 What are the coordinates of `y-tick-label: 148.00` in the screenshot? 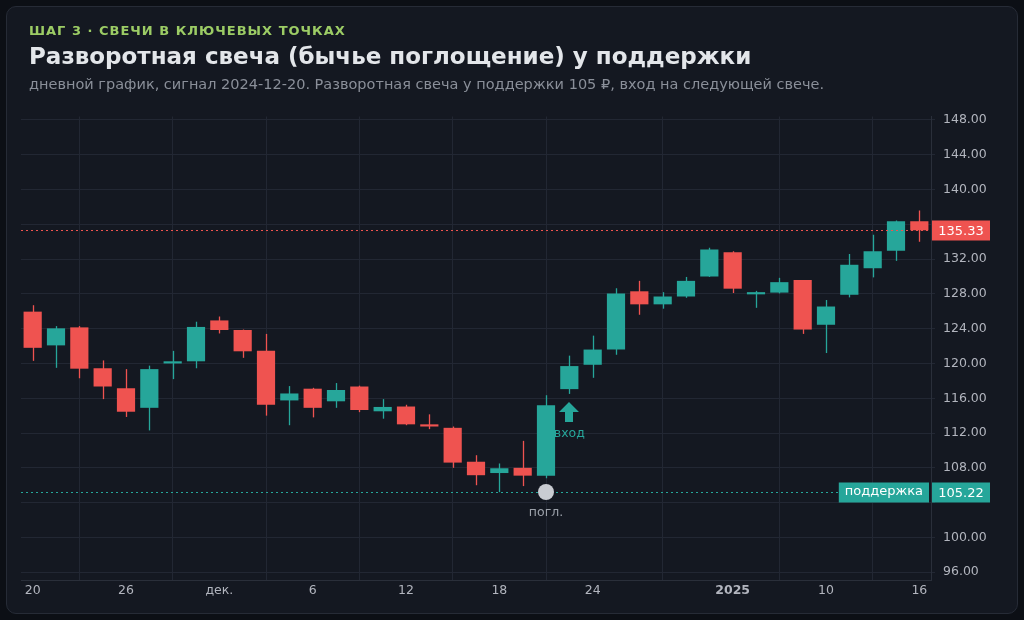 It's located at (965, 119).